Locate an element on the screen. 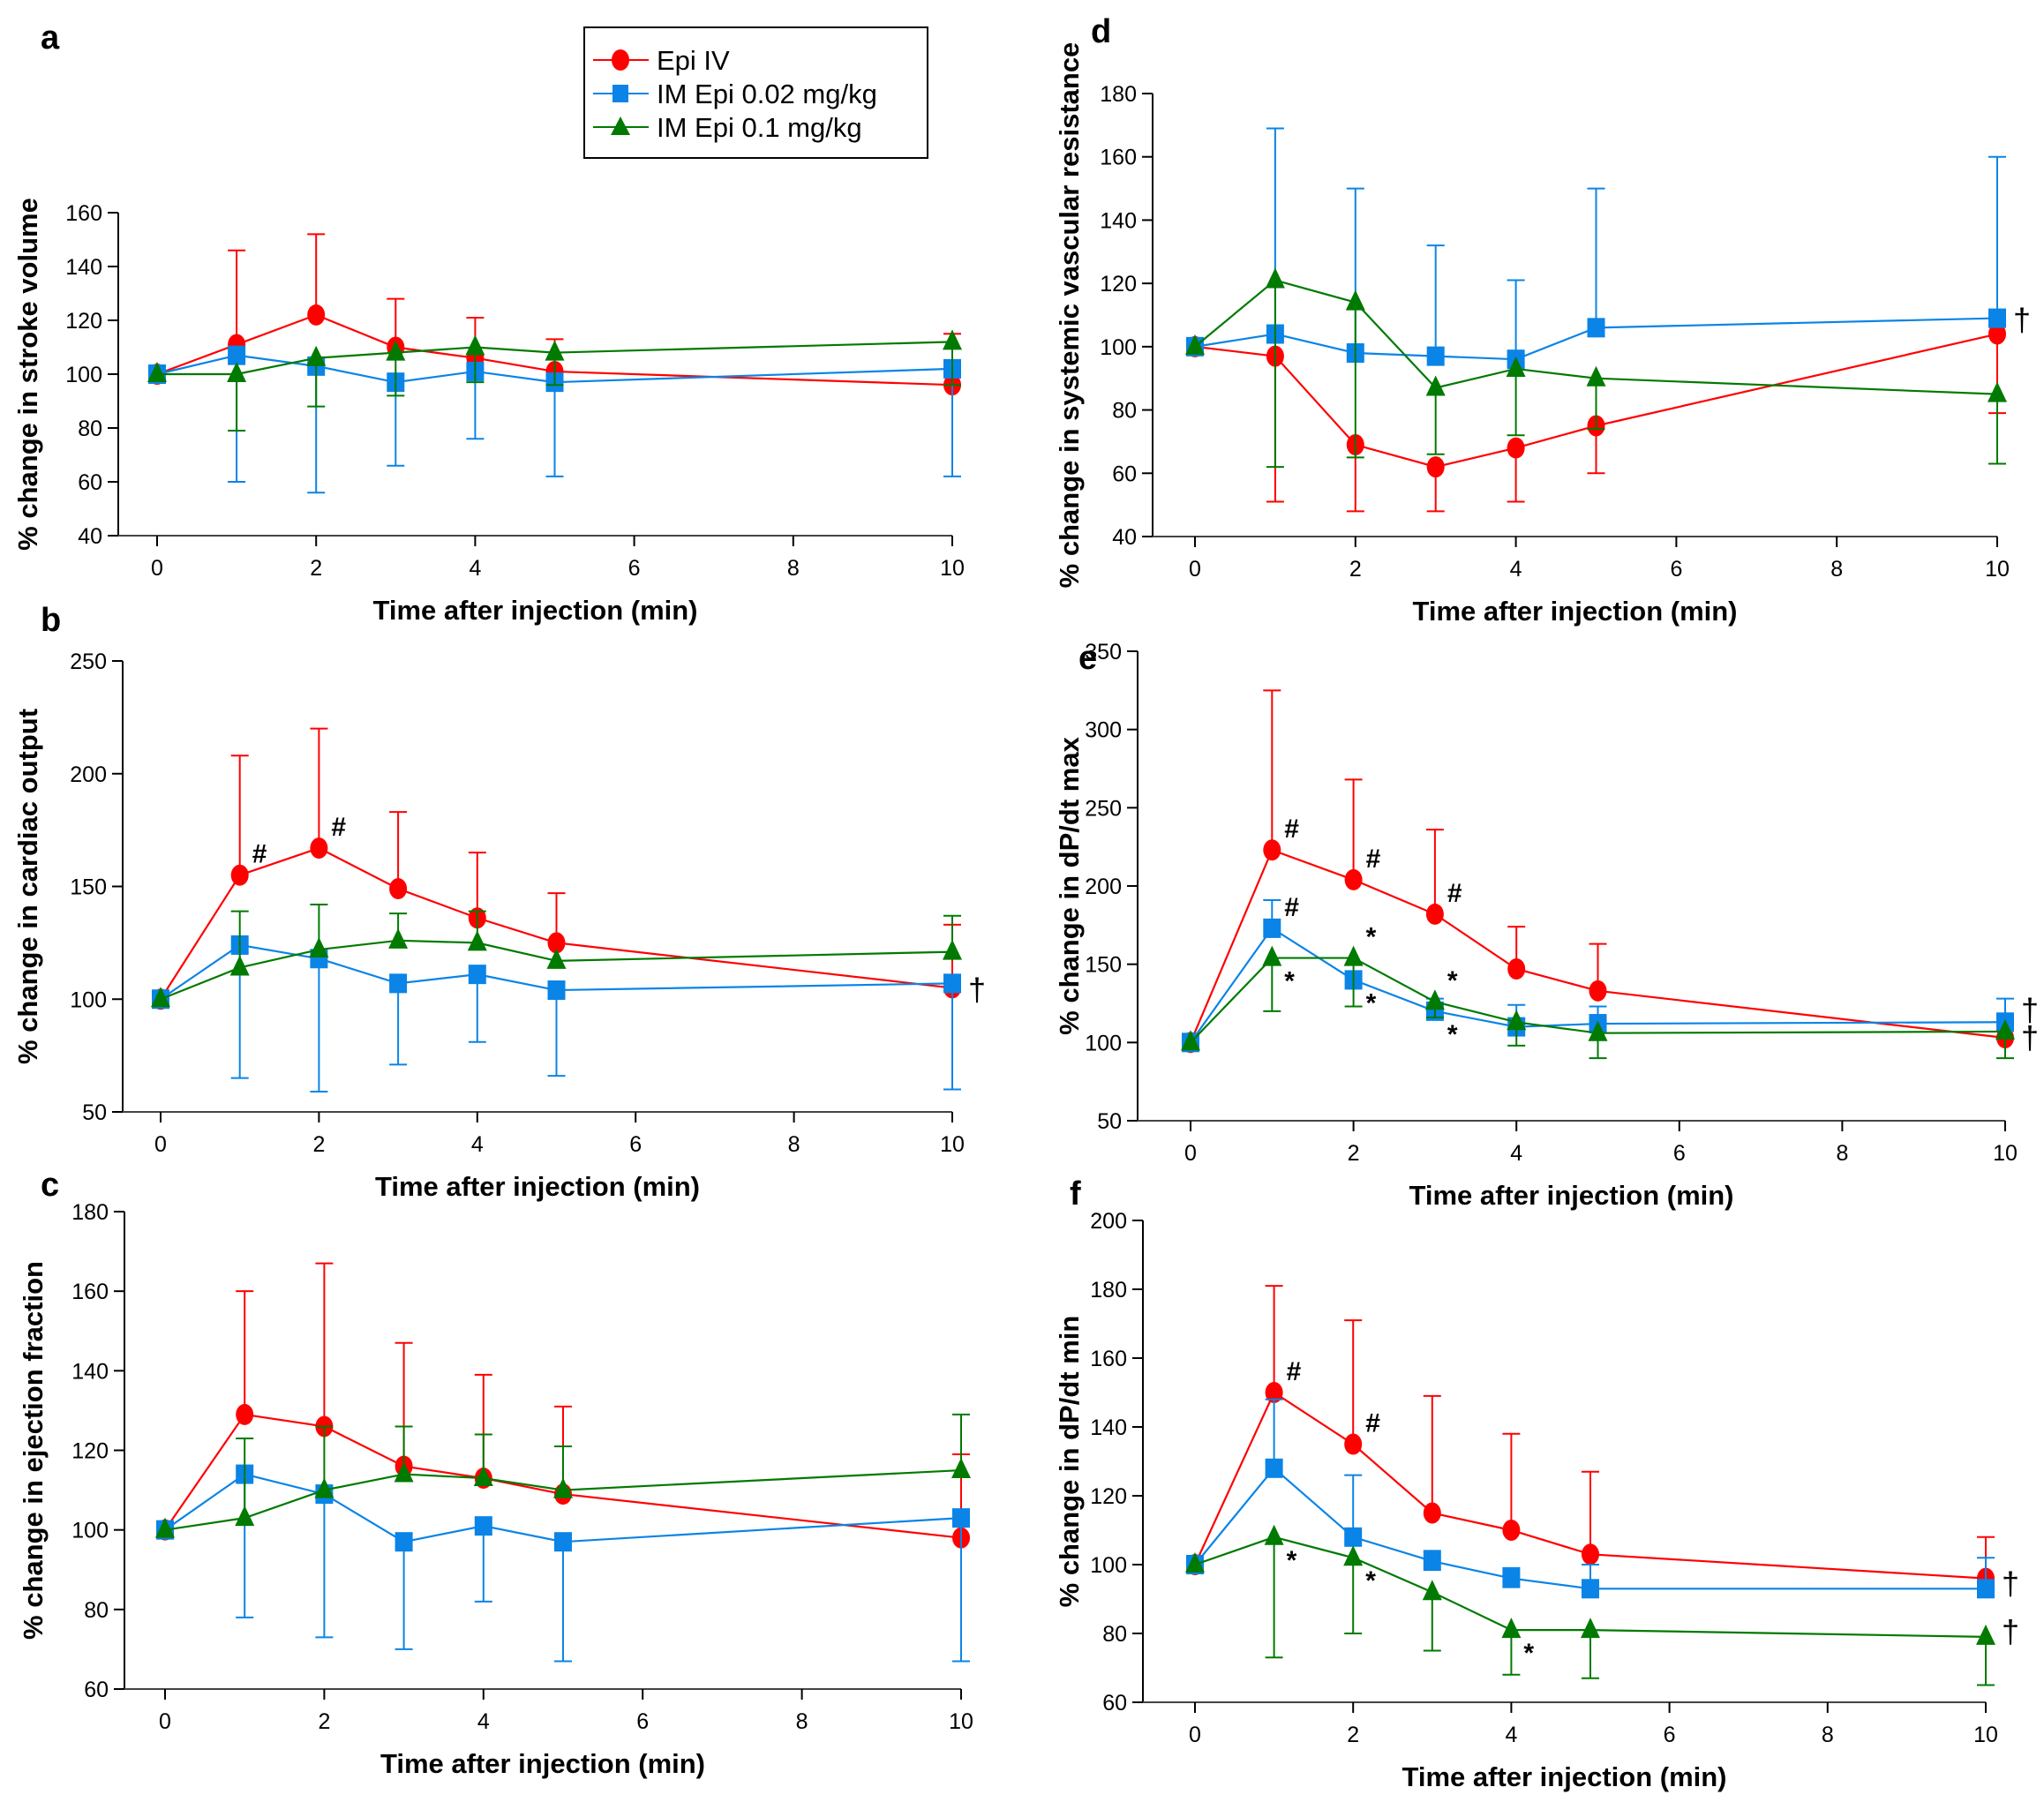  y-tick-label: 300 is located at coordinates (1103, 731).